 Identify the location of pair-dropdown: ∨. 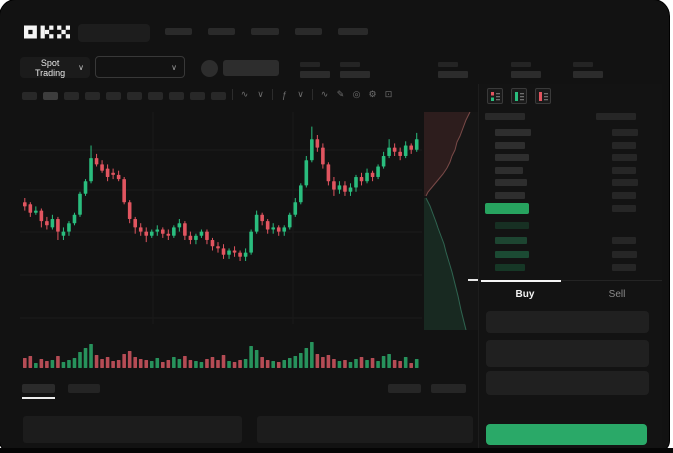
(140, 67).